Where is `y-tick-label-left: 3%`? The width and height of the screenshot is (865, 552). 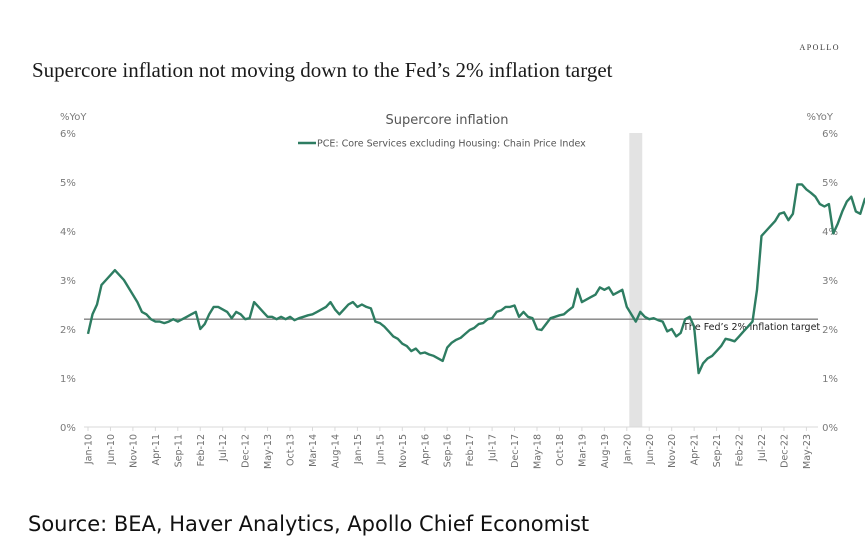
y-tick-label-left: 3% is located at coordinates (68, 281).